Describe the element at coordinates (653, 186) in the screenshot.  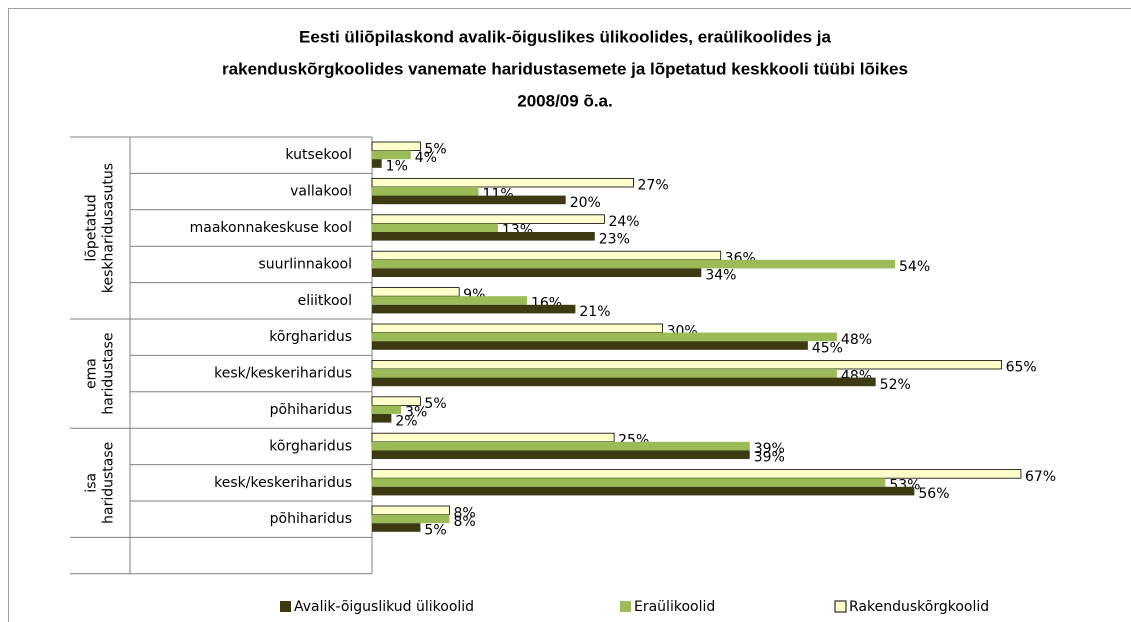
I see `data-label: 27%` at that location.